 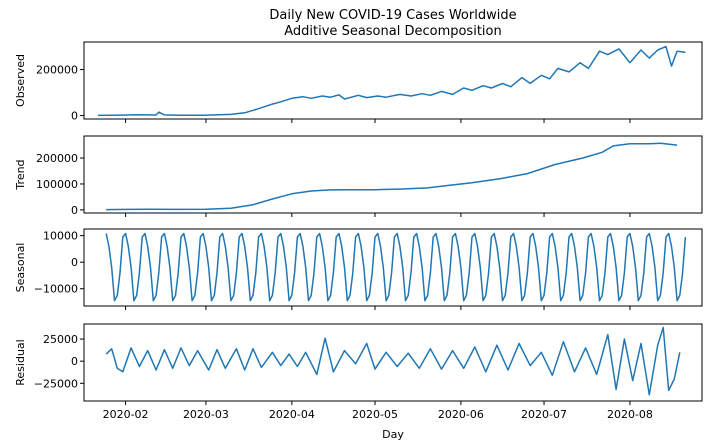 What do you see at coordinates (74, 361) in the screenshot?
I see `residual-ytick-label: 0` at bounding box center [74, 361].